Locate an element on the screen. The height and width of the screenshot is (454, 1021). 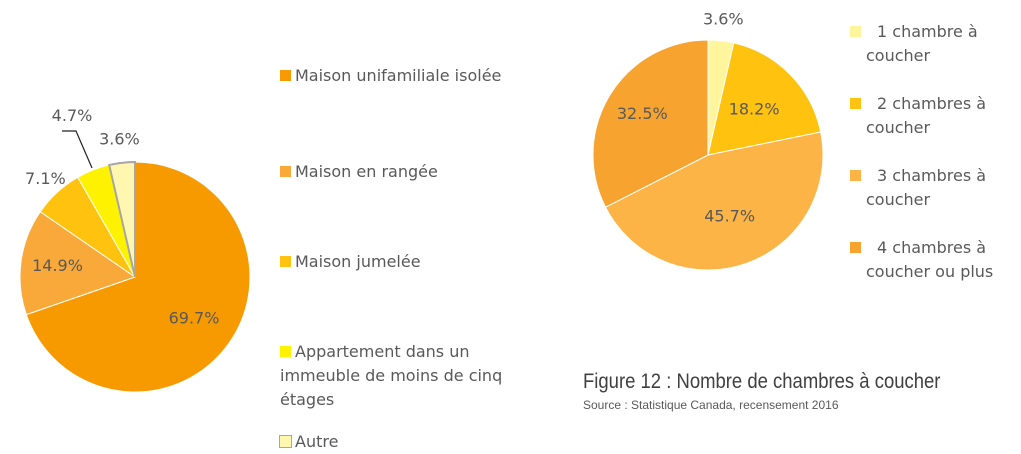
legend-entry: Maison unifamiliale isolée is located at coordinates (400, 76).